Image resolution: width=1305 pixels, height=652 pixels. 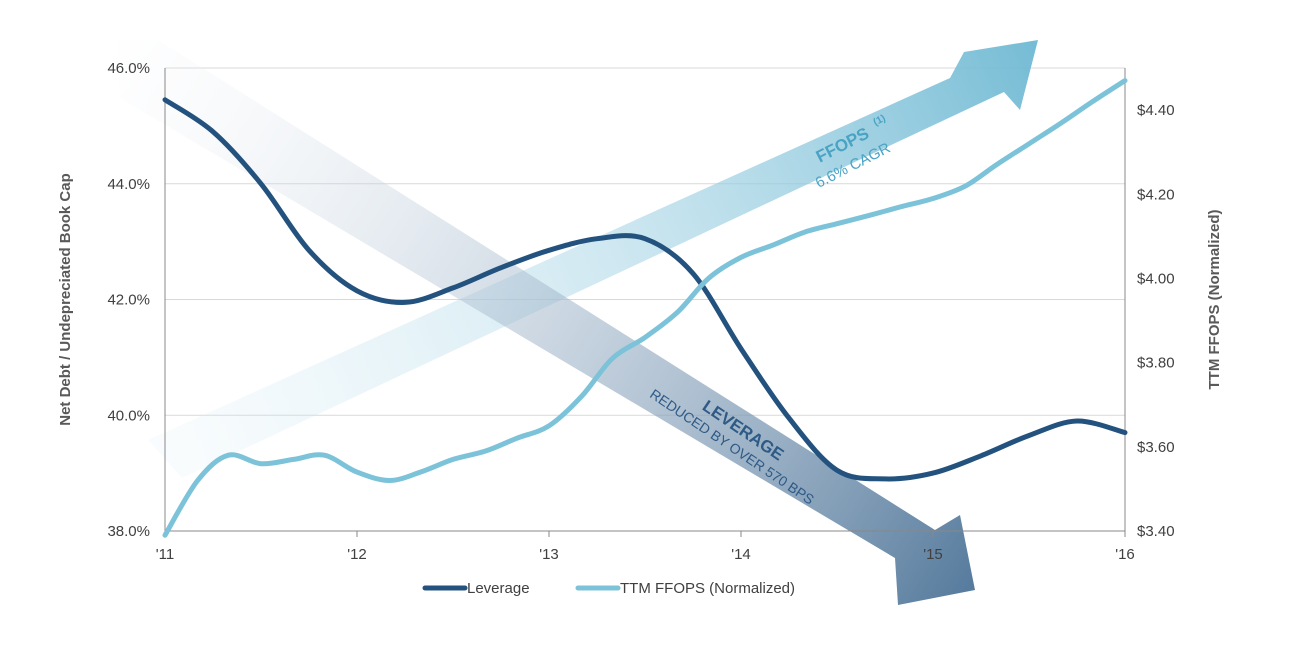 What do you see at coordinates (1156, 531) in the screenshot?
I see `y-right-tick-label: $3.40` at bounding box center [1156, 531].